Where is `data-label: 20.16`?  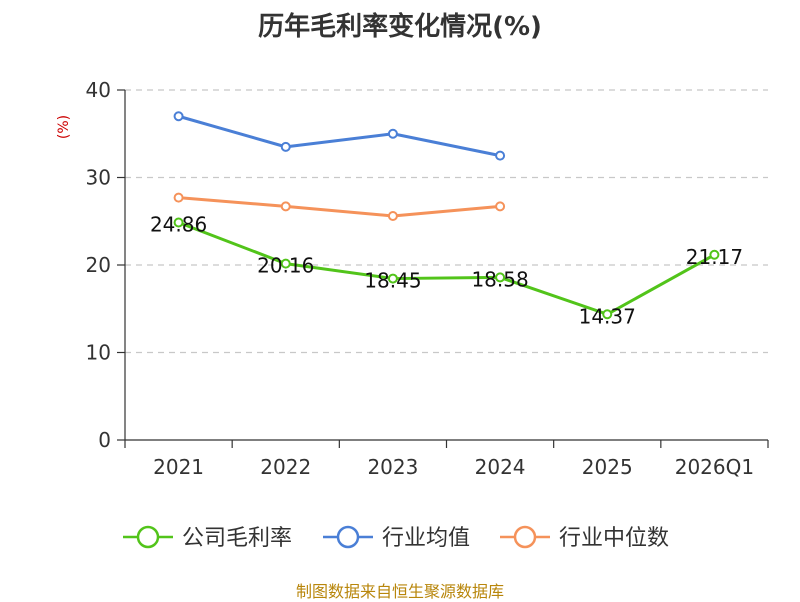 data-label: 20.16 is located at coordinates (285, 266).